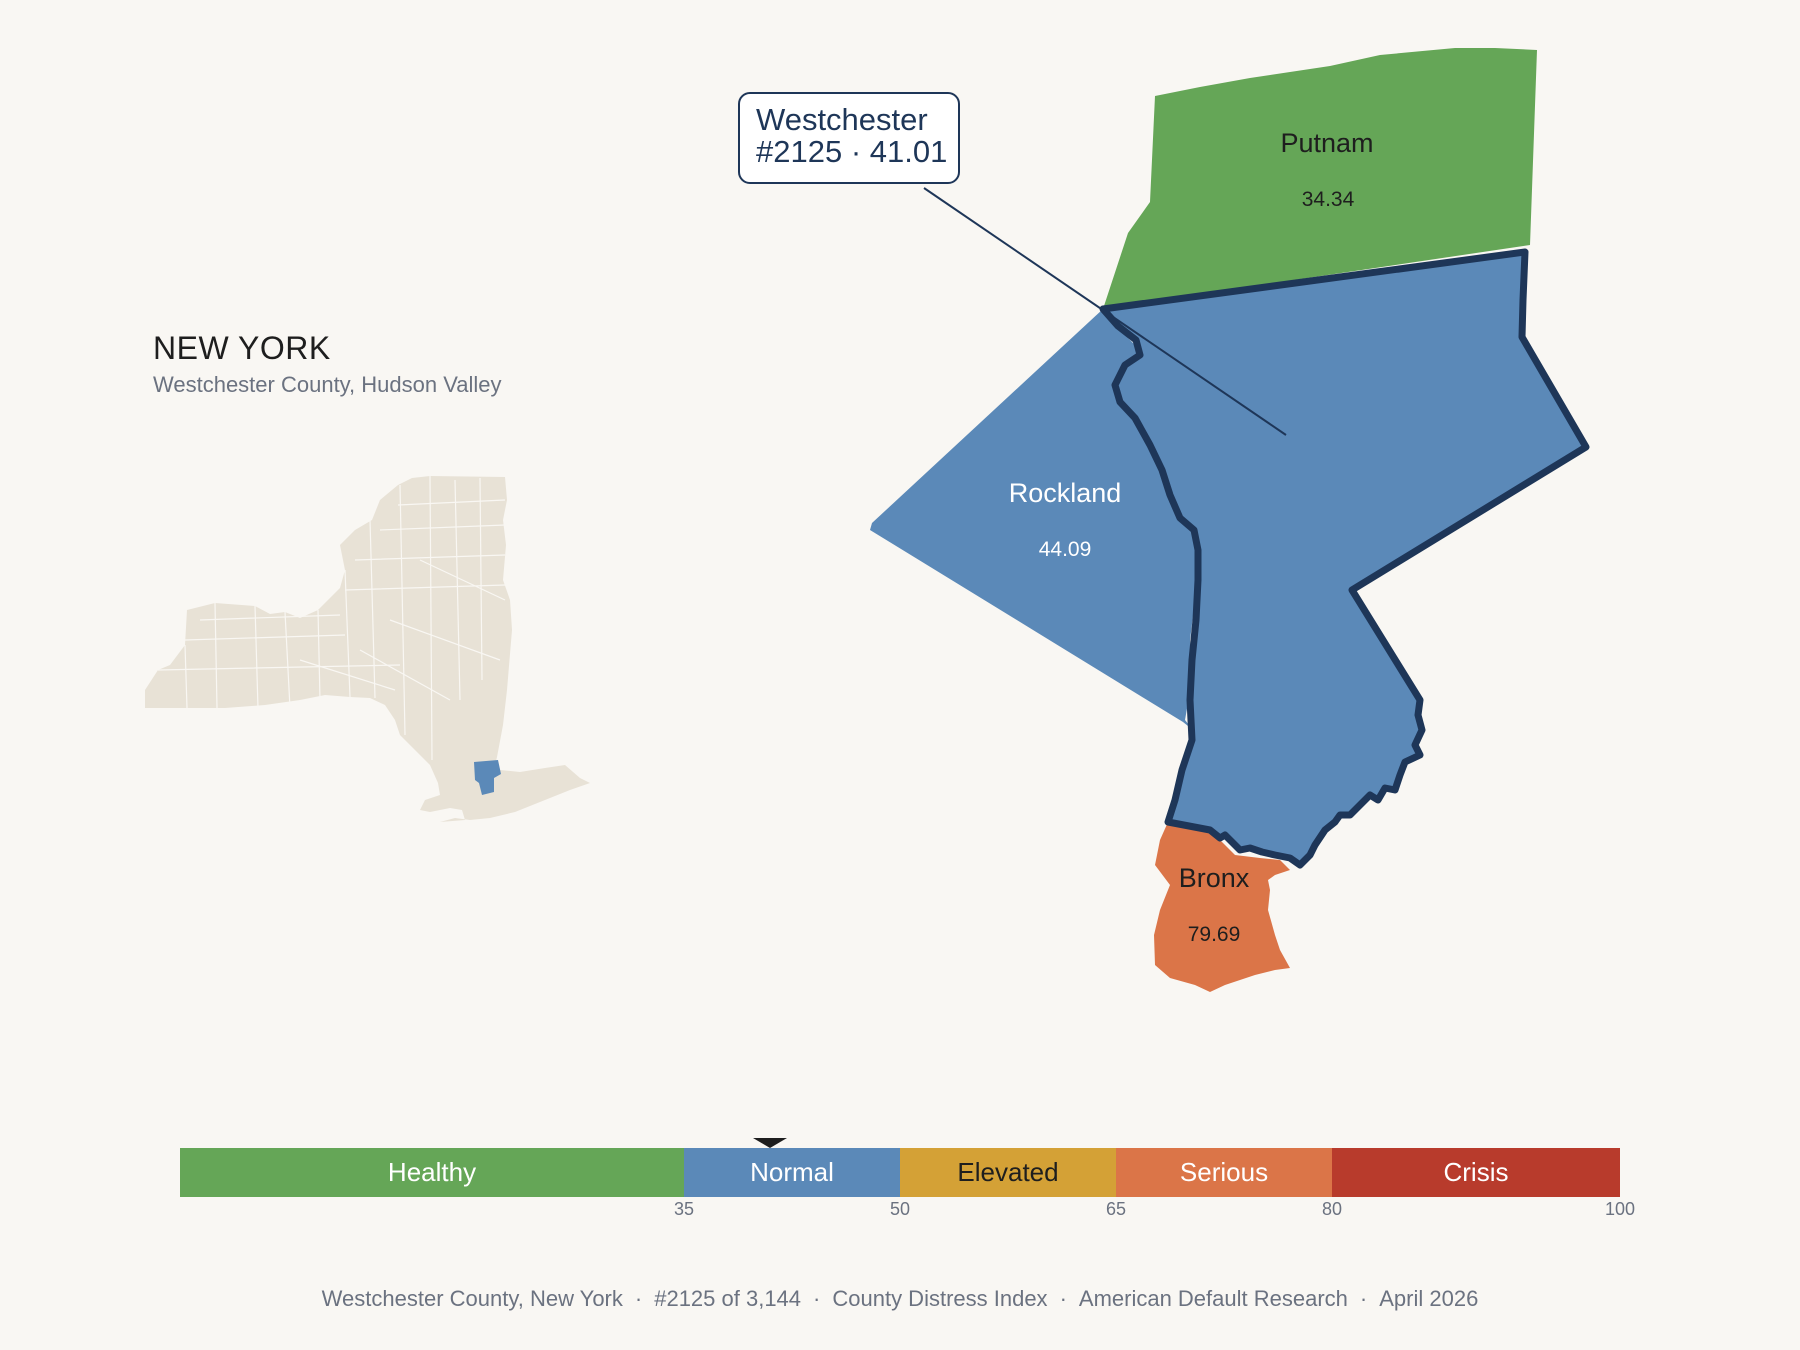 This screenshot has height=1350, width=1800. Describe the element at coordinates (1620, 1209) in the screenshot. I see `legend-tick: 100` at that location.